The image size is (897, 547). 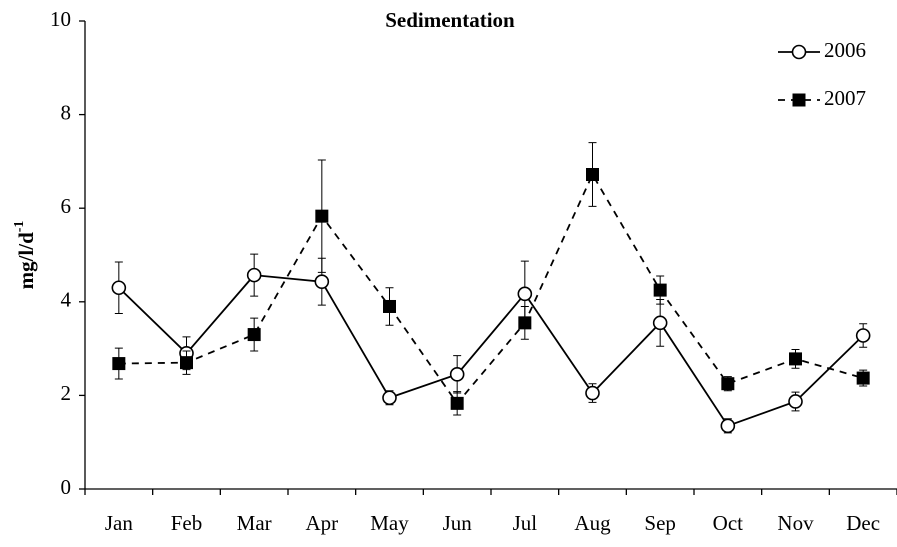 I want to click on x-tick-label: Nov, so click(x=795, y=523).